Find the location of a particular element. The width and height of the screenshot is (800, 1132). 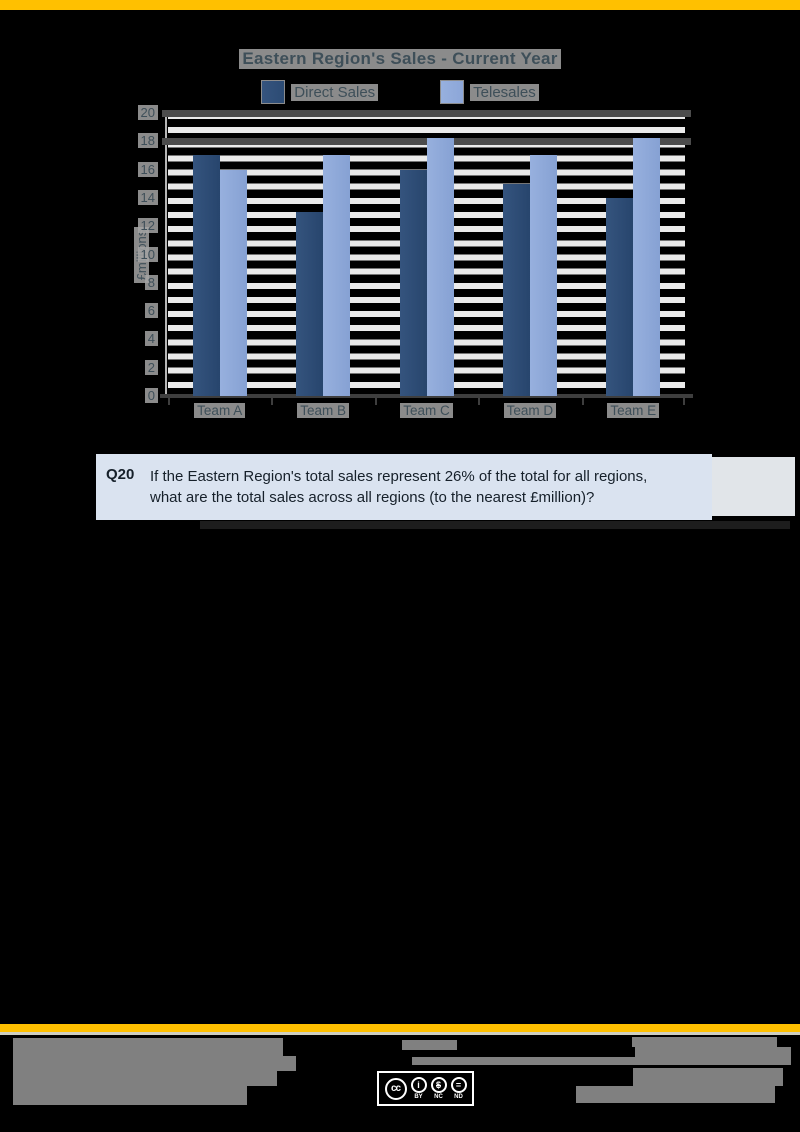

cc-nc-dollar-icon: $ is located at coordinates (438, 1085).